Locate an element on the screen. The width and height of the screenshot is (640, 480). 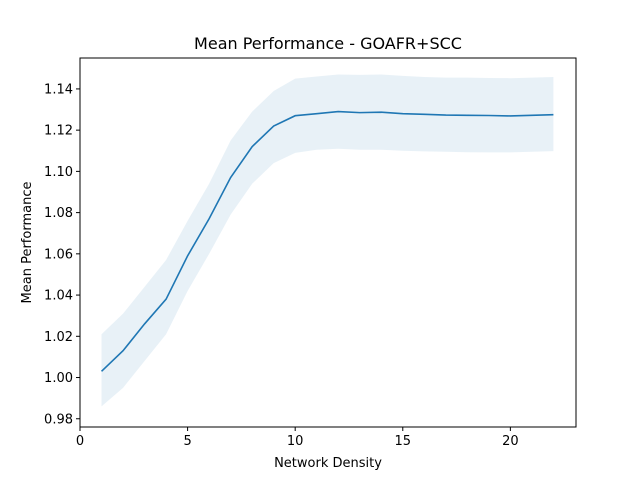
x-axis-ticks: 0 5 10 15 20 is located at coordinates (297, 438).